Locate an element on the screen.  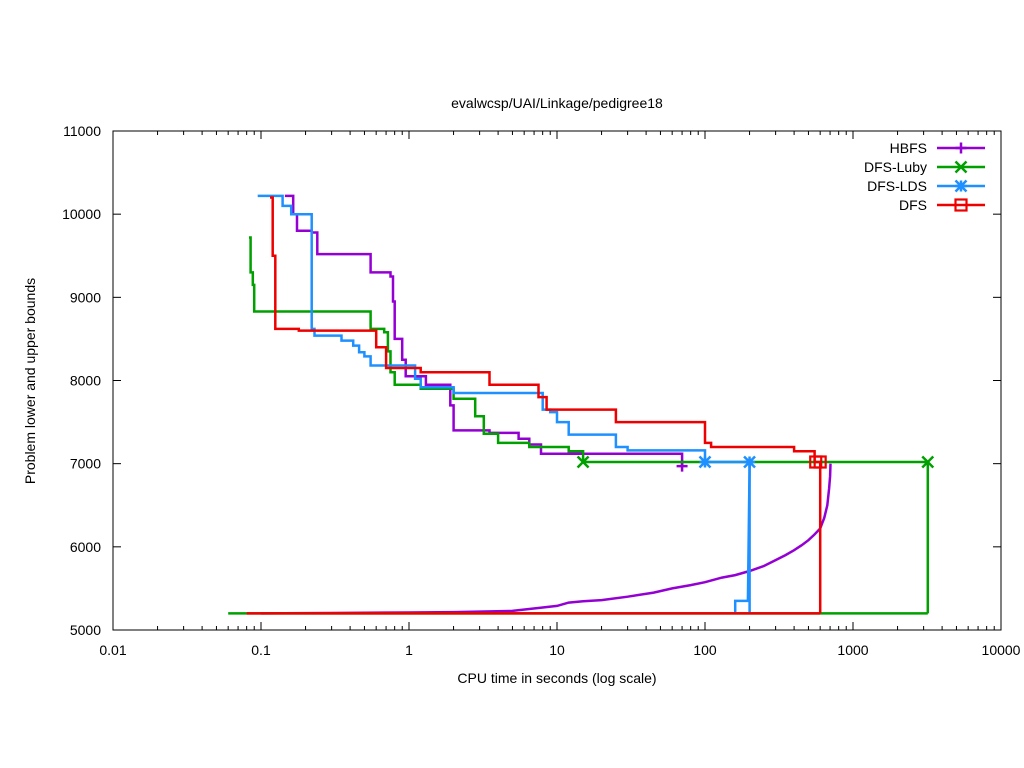
x-tick-label: 0.1 is located at coordinates (261, 650).